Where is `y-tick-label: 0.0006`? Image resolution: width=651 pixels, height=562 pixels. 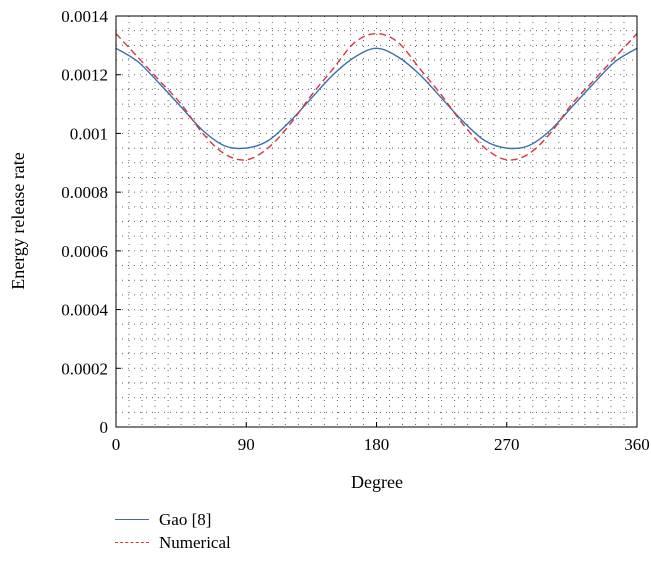 y-tick-label: 0.0006 is located at coordinates (84, 251).